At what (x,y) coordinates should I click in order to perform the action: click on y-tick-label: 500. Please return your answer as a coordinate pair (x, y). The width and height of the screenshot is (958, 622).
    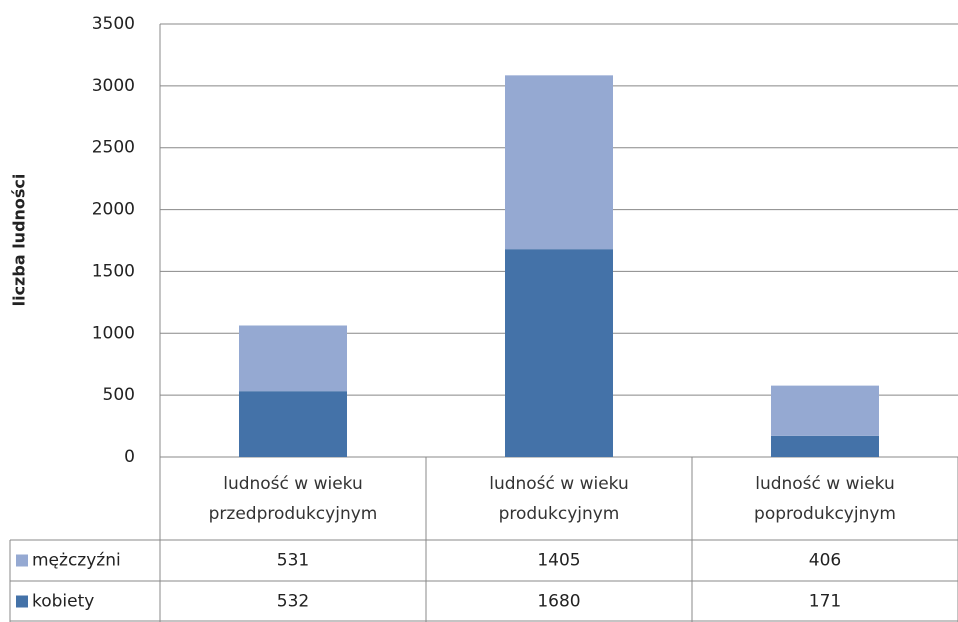
    Looking at the image, I should click on (119, 395).